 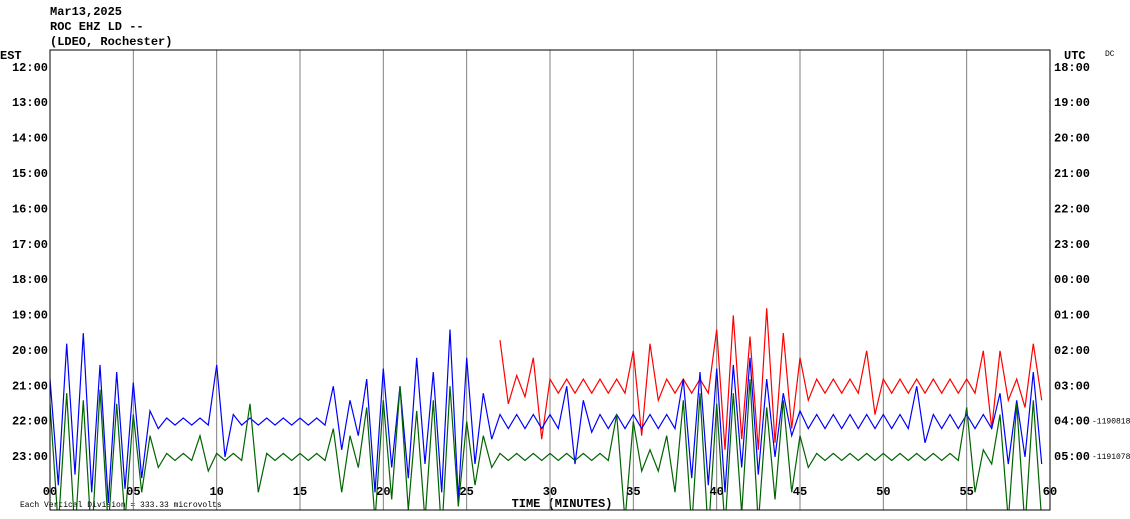 I want to click on x-tick-label: 05, so click(x=133, y=492).